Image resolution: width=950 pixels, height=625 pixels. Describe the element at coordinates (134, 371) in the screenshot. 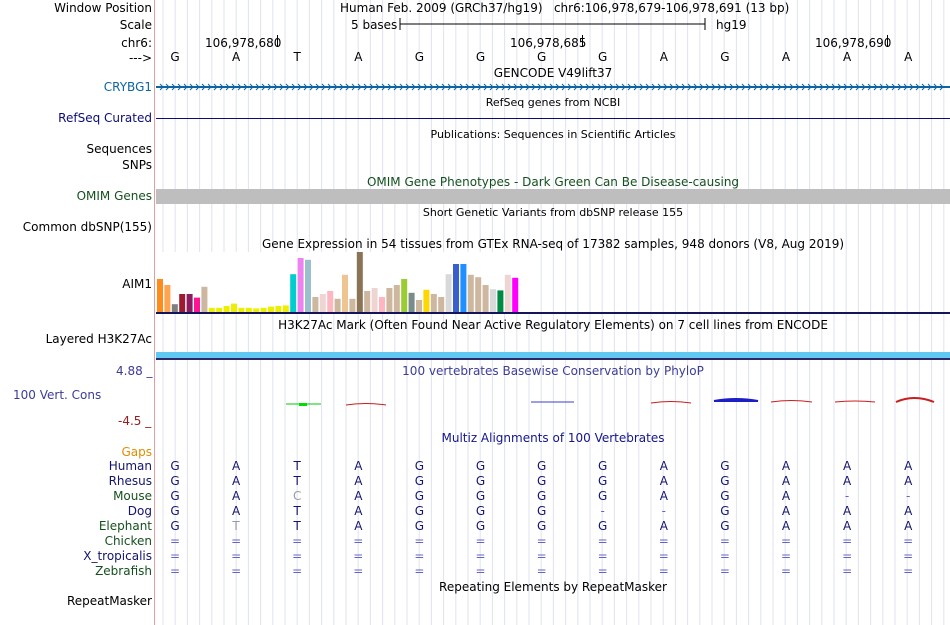

I see `phylop-max-value: 4.88 _` at that location.